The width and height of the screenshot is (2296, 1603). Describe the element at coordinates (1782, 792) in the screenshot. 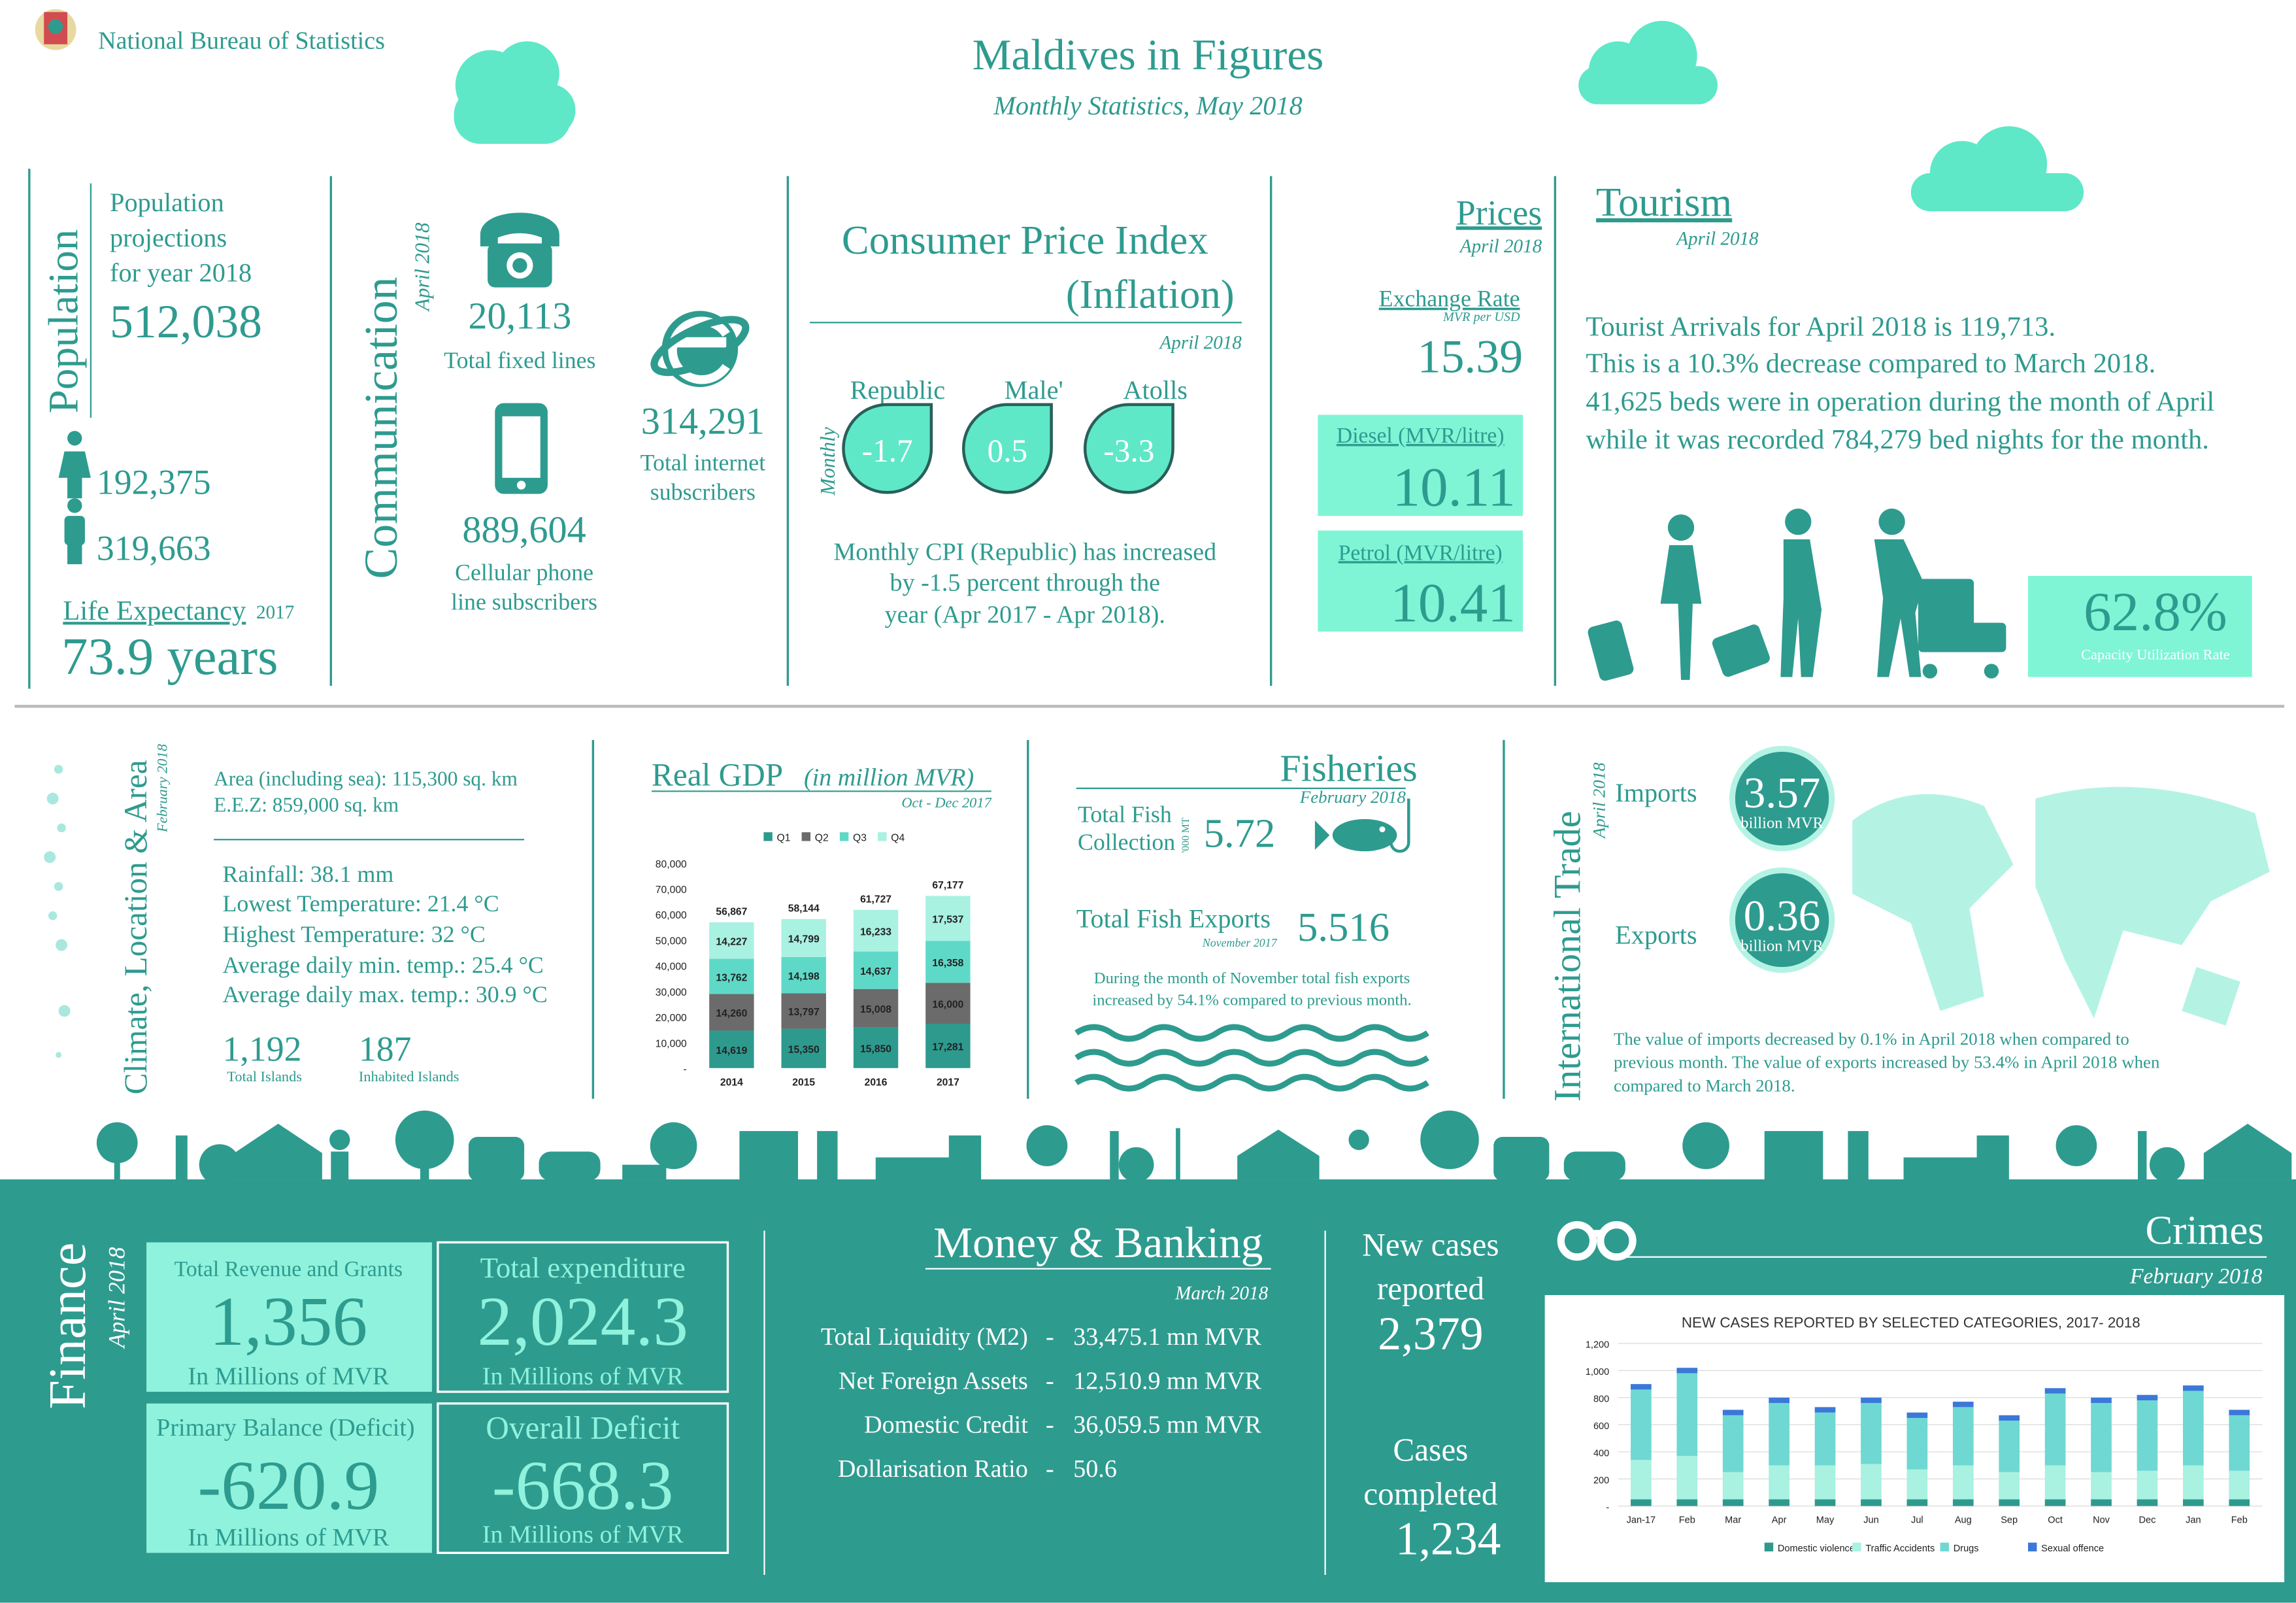

I see `value: 3.57` at that location.